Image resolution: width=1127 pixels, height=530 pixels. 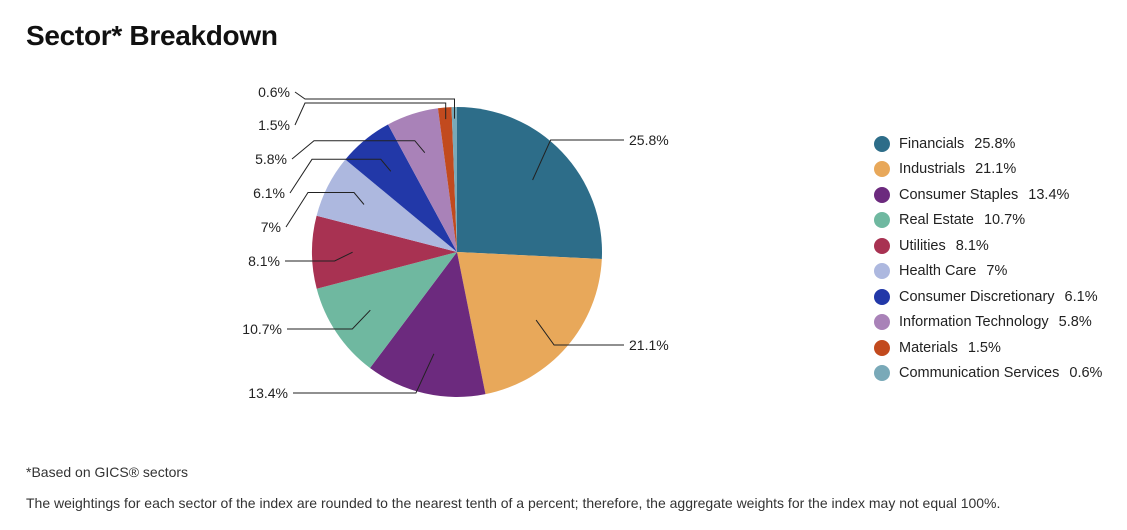 I want to click on leader-line-consumer-discretionary, so click(x=340, y=176).